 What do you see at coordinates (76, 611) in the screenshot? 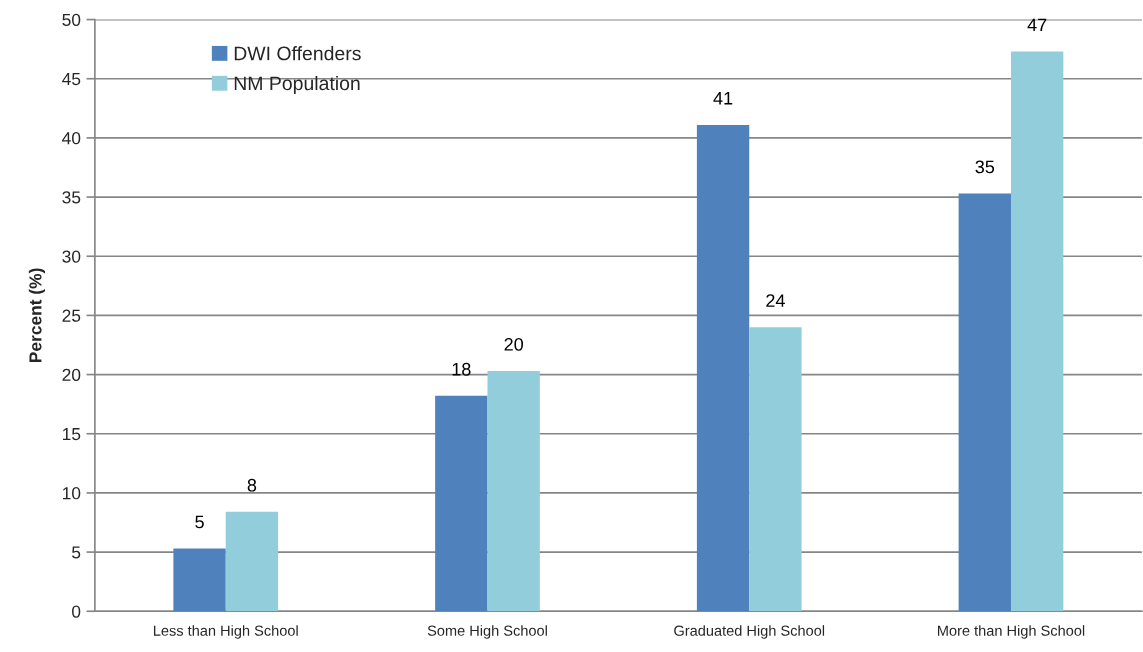
I see `y-tick-label: 0` at bounding box center [76, 611].